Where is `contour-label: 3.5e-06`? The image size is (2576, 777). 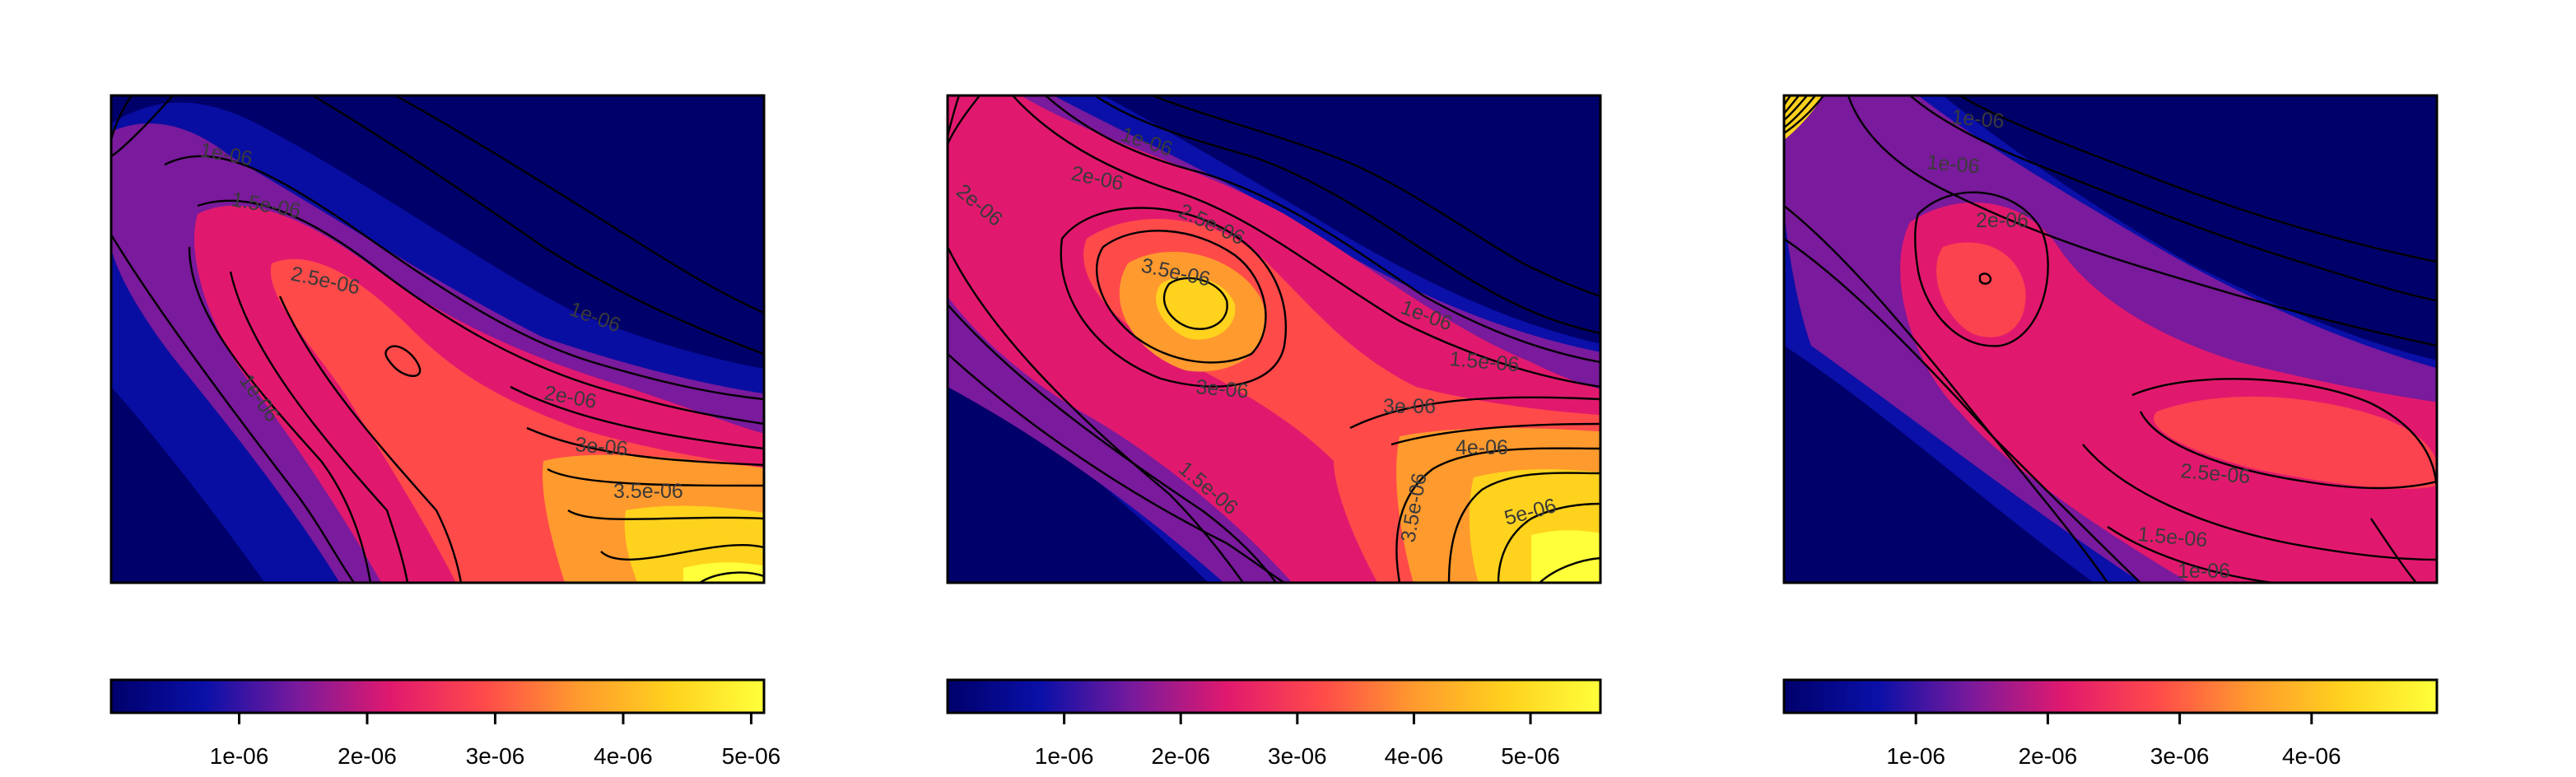
contour-label: 3.5e-06 is located at coordinates (648, 491).